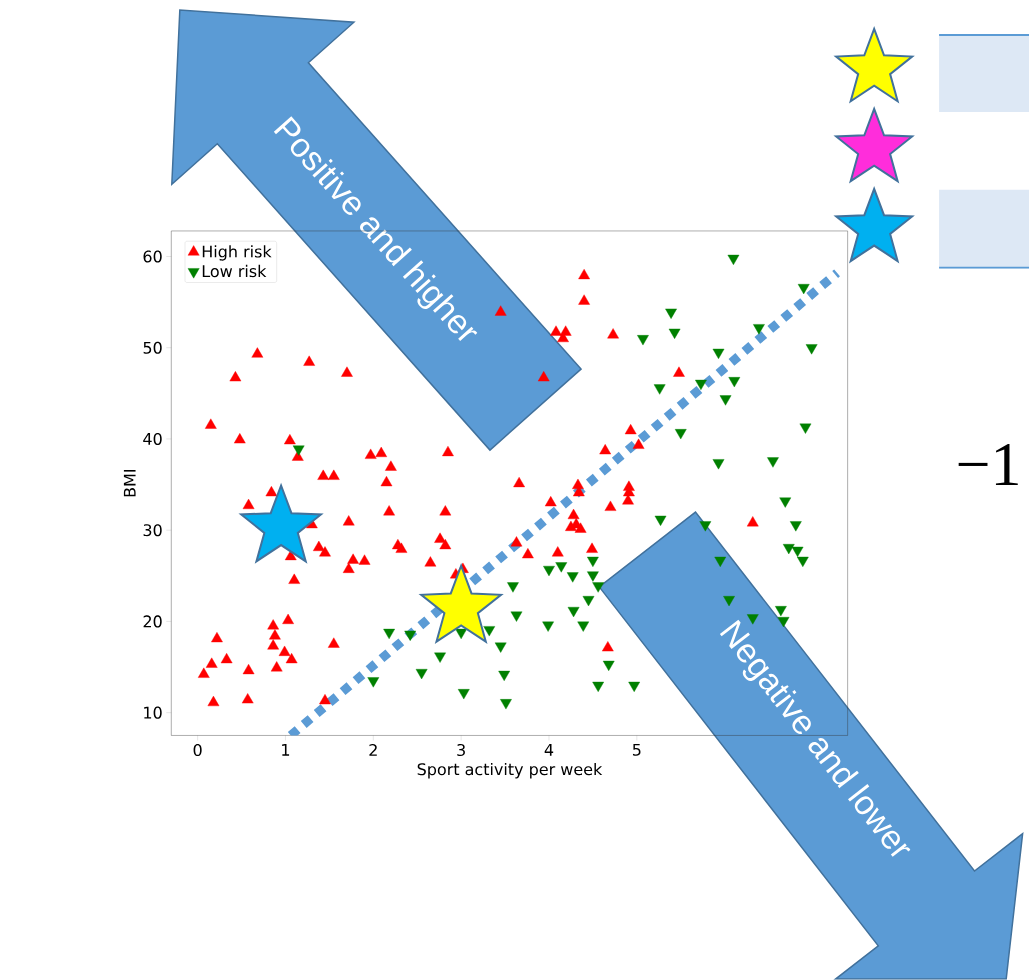 This screenshot has width=1030, height=980. Describe the element at coordinates (234, 271) in the screenshot. I see `legend-label: Low risk` at that location.